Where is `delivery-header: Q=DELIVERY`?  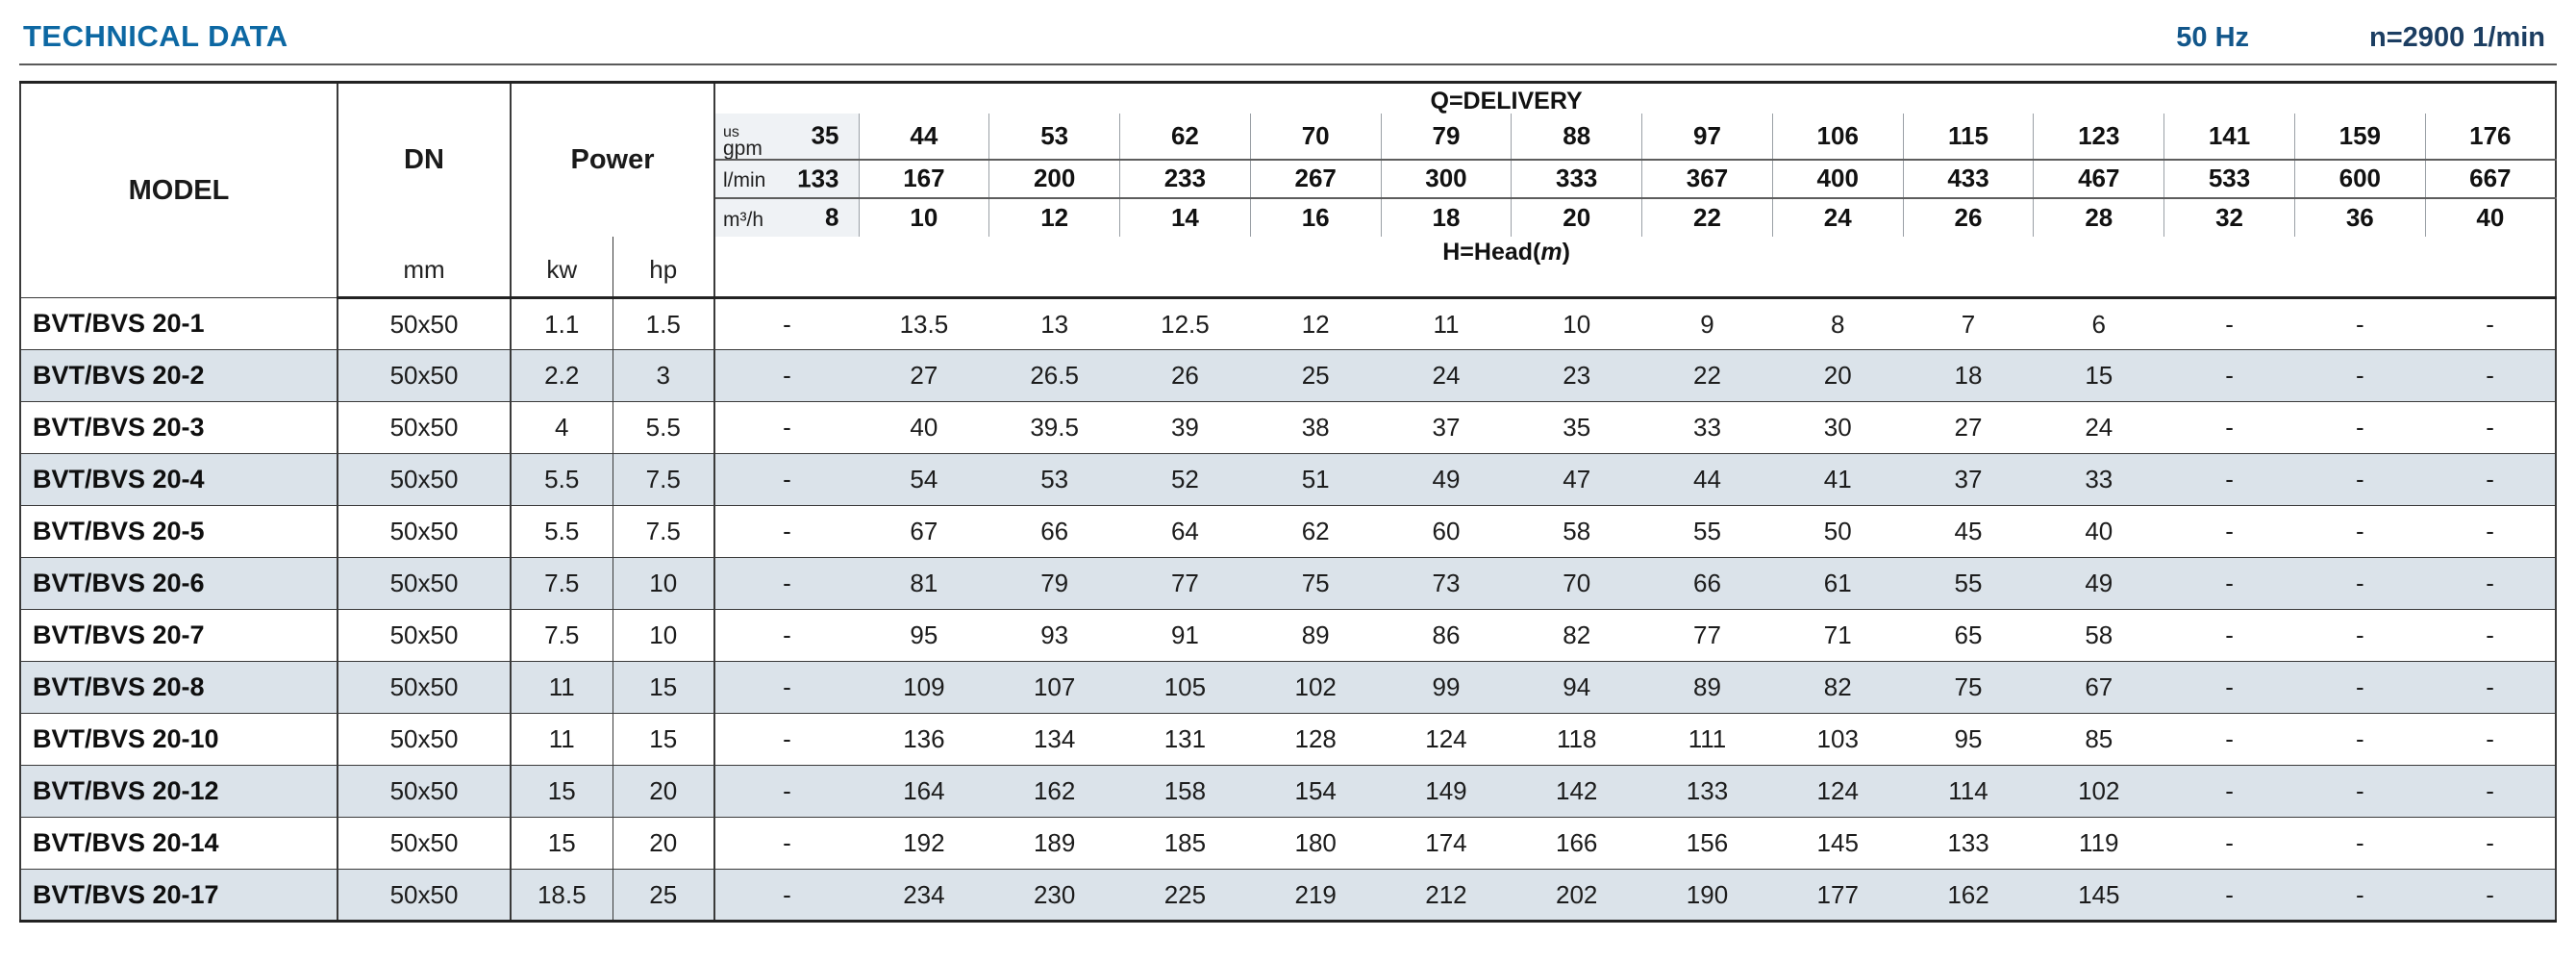 delivery-header: Q=DELIVERY is located at coordinates (1635, 98).